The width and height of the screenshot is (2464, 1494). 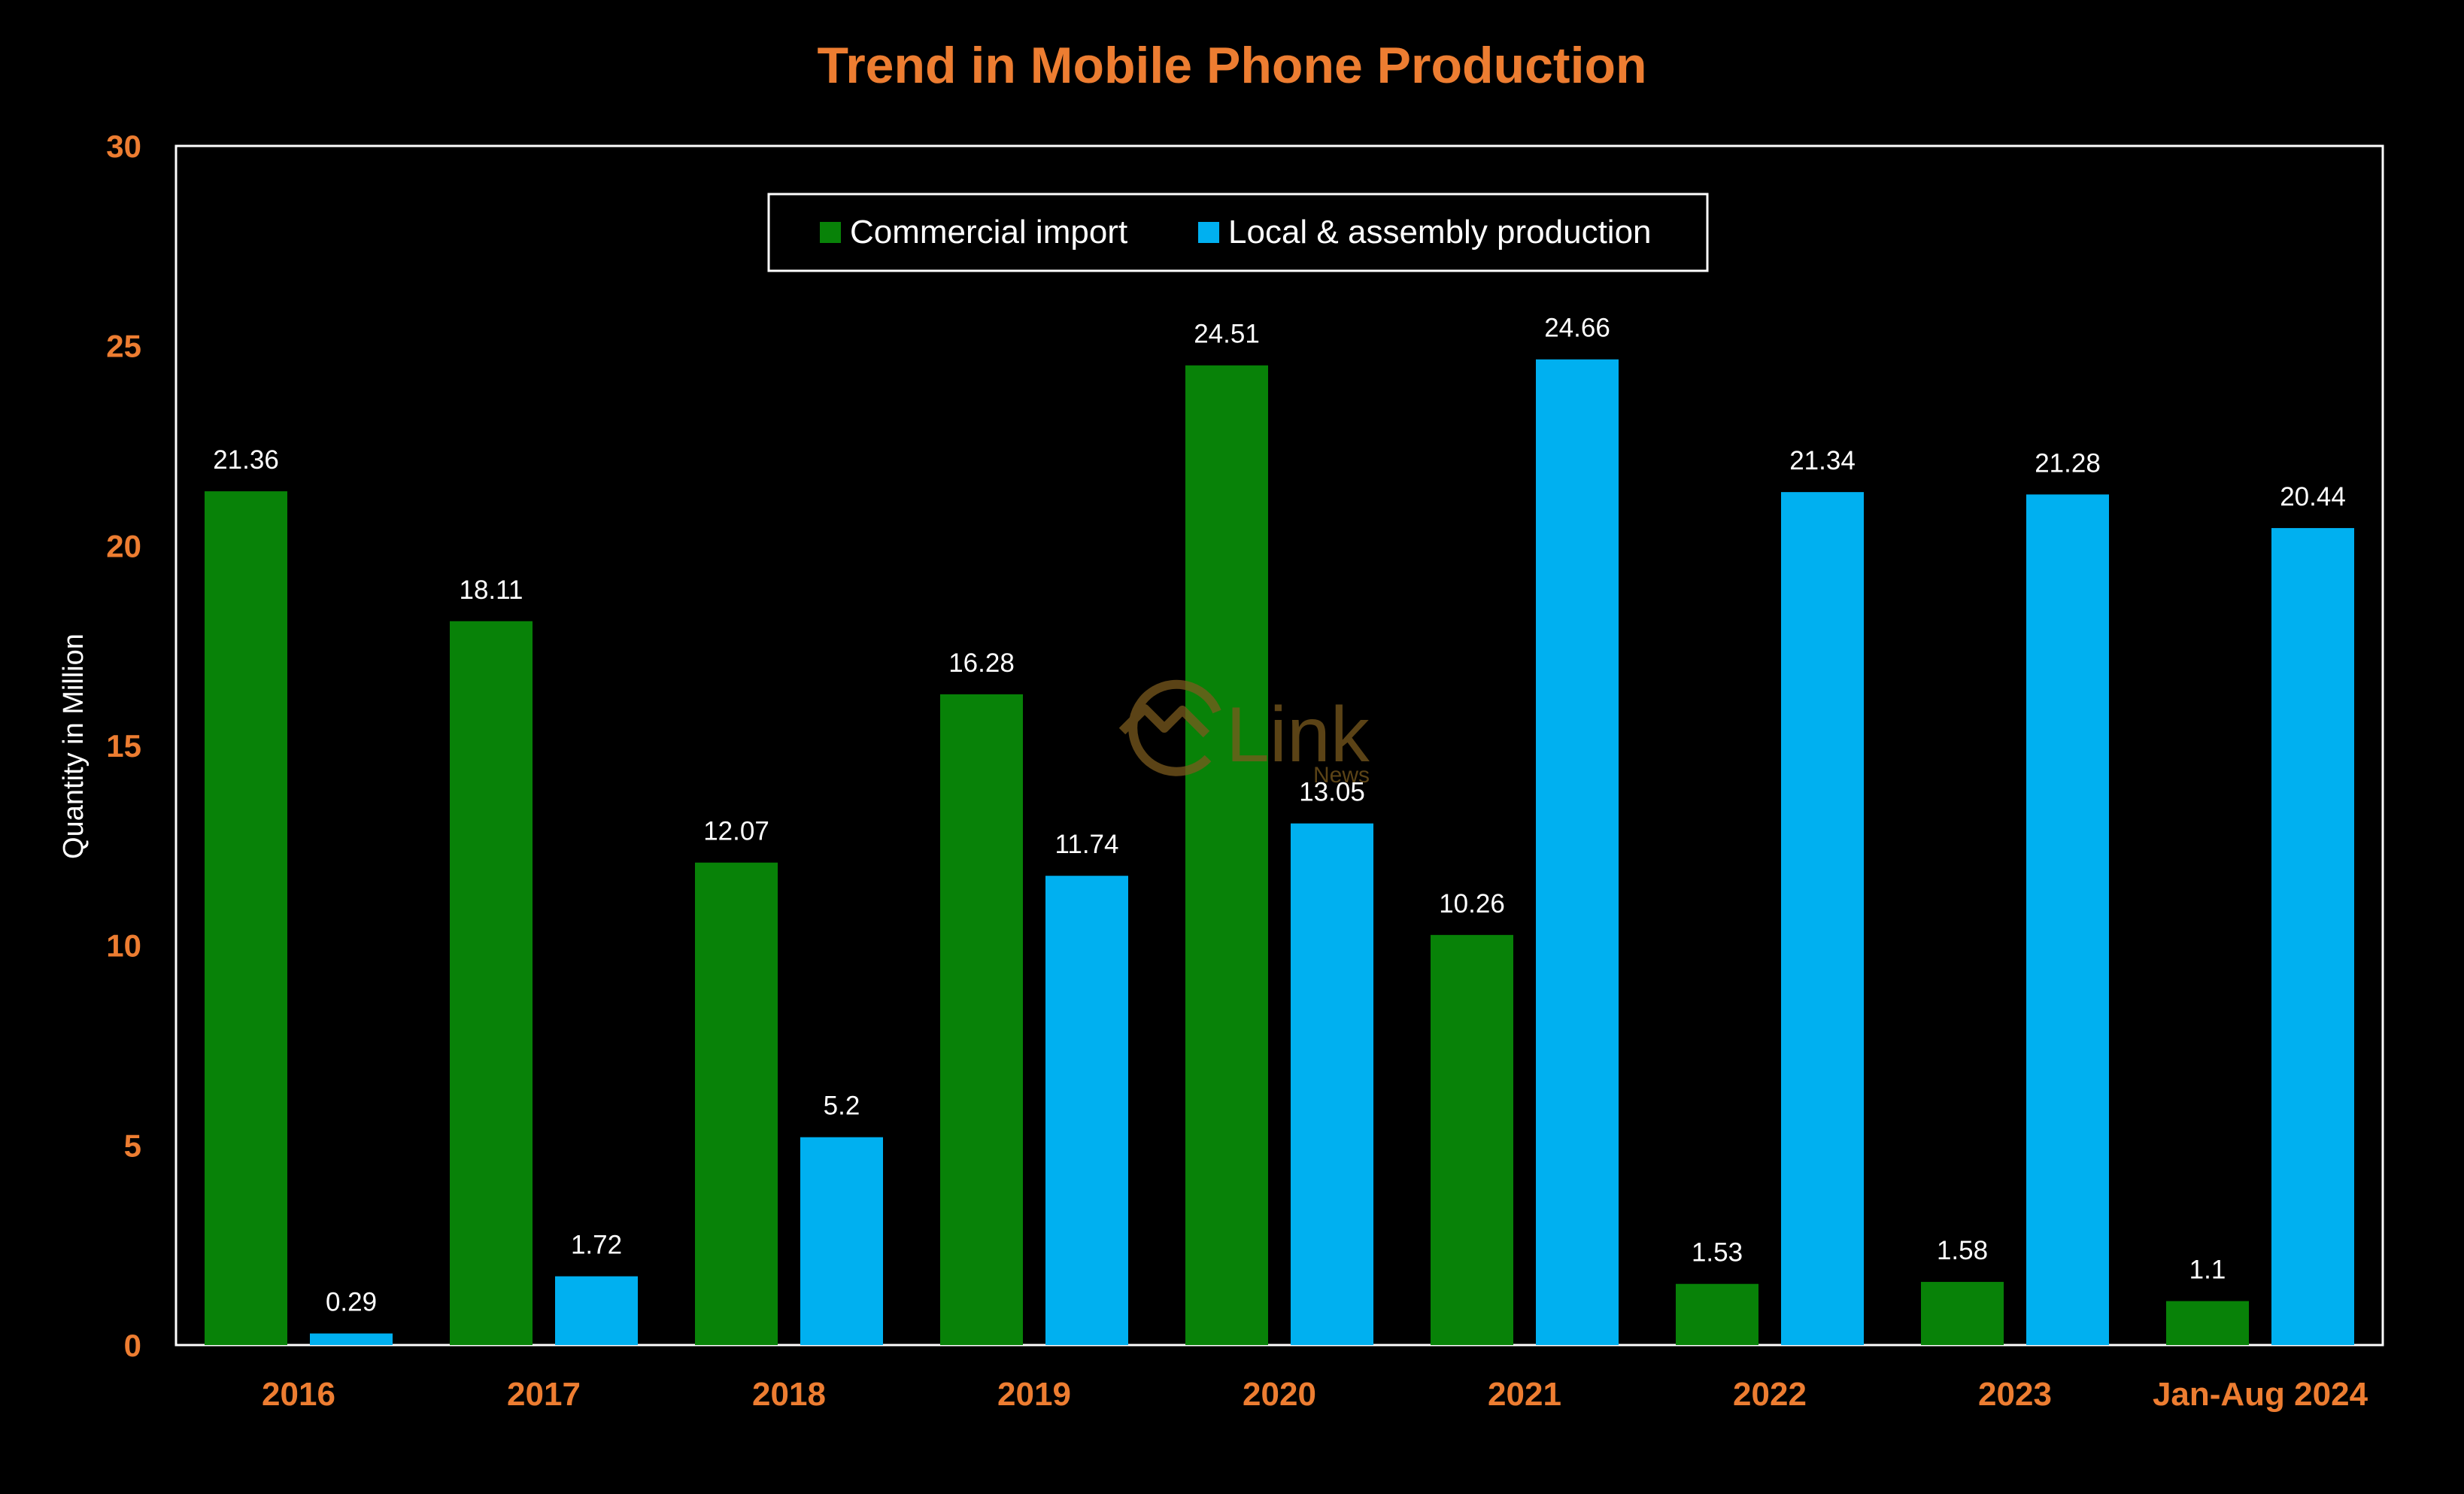 What do you see at coordinates (124, 946) in the screenshot?
I see `y-tick-label: 10` at bounding box center [124, 946].